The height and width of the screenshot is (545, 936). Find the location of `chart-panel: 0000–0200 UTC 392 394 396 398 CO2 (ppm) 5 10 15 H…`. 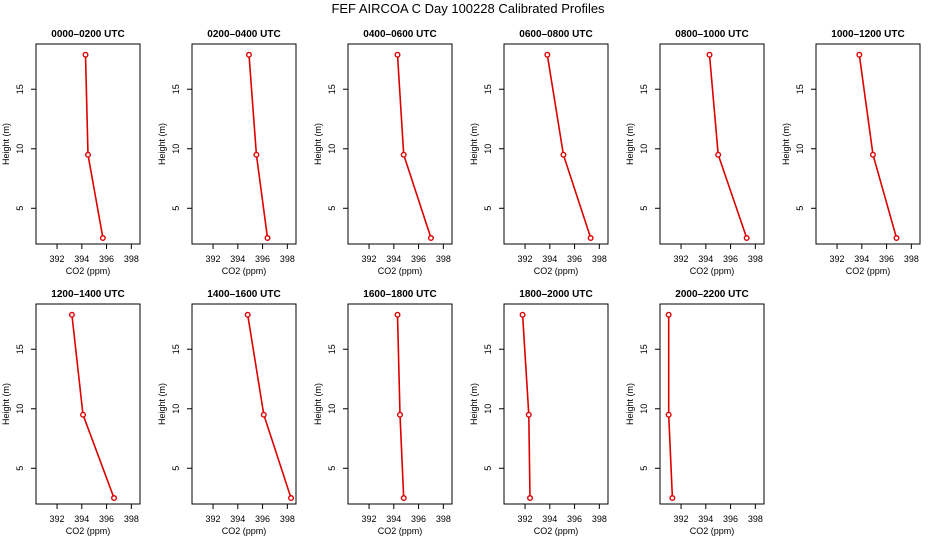

chart-panel: 0000–0200 UTC 392 394 396 398 CO2 (ppm) 5 10 15 H… is located at coordinates (71, 152).